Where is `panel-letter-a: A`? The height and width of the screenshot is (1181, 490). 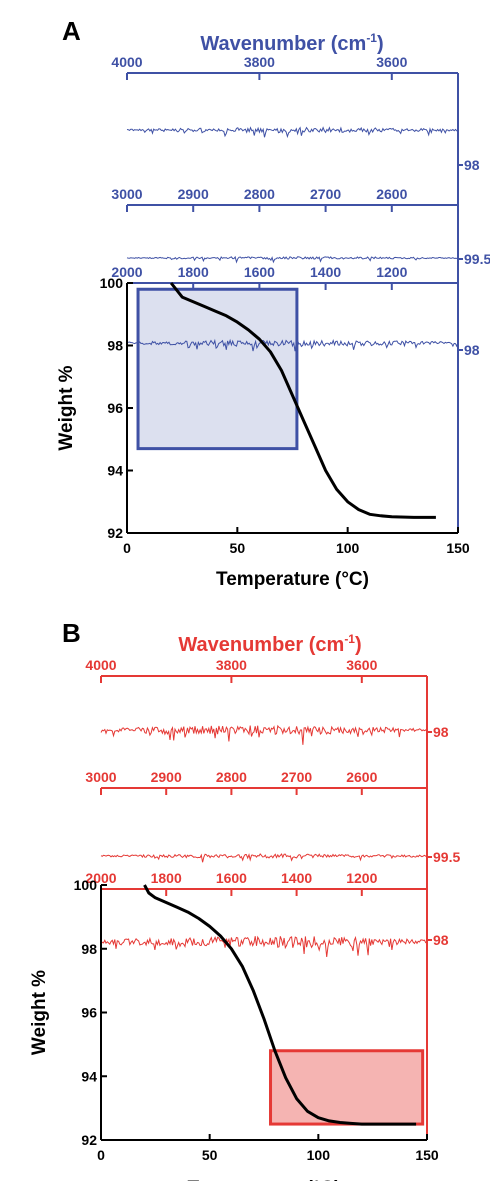
panel-letter-a: A is located at coordinates (71, 31).